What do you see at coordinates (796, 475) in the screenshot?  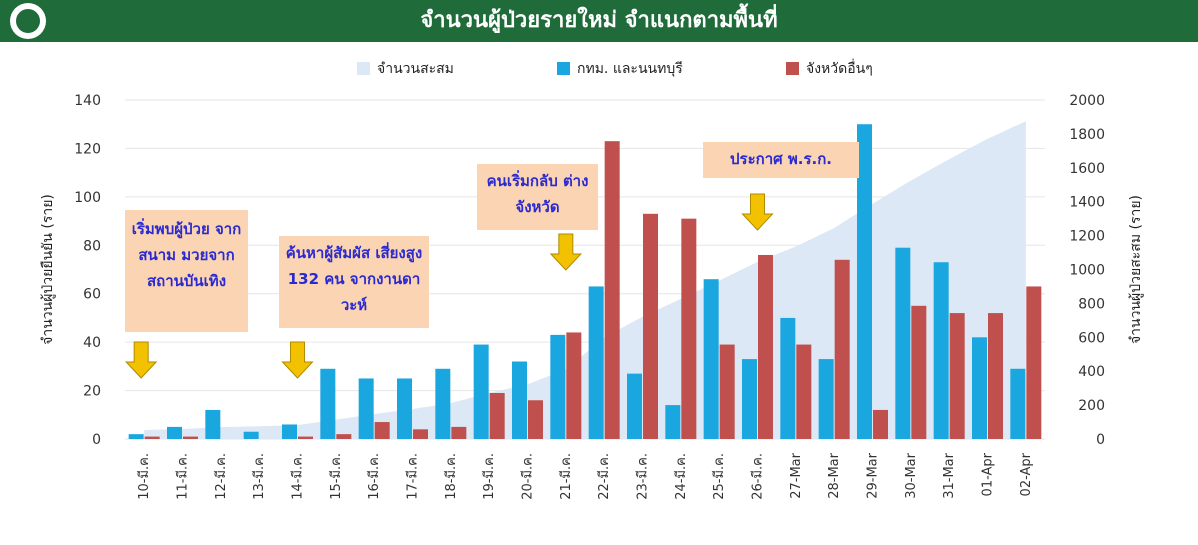 I see `x-tick-label: 27-Mar` at bounding box center [796, 475].